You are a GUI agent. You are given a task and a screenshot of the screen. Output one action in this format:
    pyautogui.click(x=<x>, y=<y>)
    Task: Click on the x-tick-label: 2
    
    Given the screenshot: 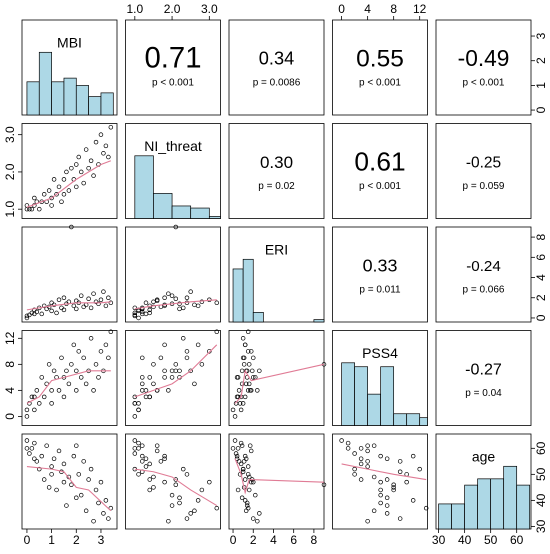 What is the action you would take?
    pyautogui.click(x=76, y=540)
    